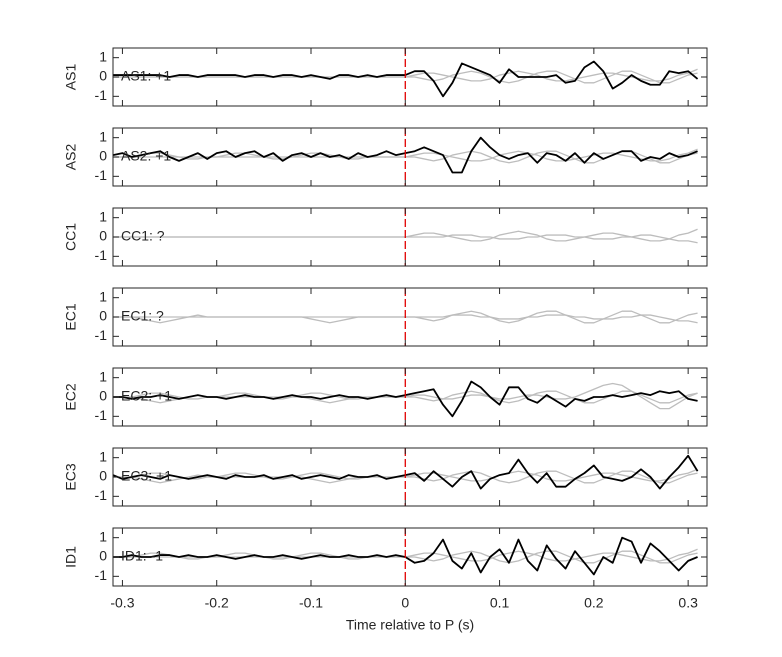 This screenshot has width=782, height=657. What do you see at coordinates (410, 625) in the screenshot?
I see `x-axis-label: Time relative to P (s)` at bounding box center [410, 625].